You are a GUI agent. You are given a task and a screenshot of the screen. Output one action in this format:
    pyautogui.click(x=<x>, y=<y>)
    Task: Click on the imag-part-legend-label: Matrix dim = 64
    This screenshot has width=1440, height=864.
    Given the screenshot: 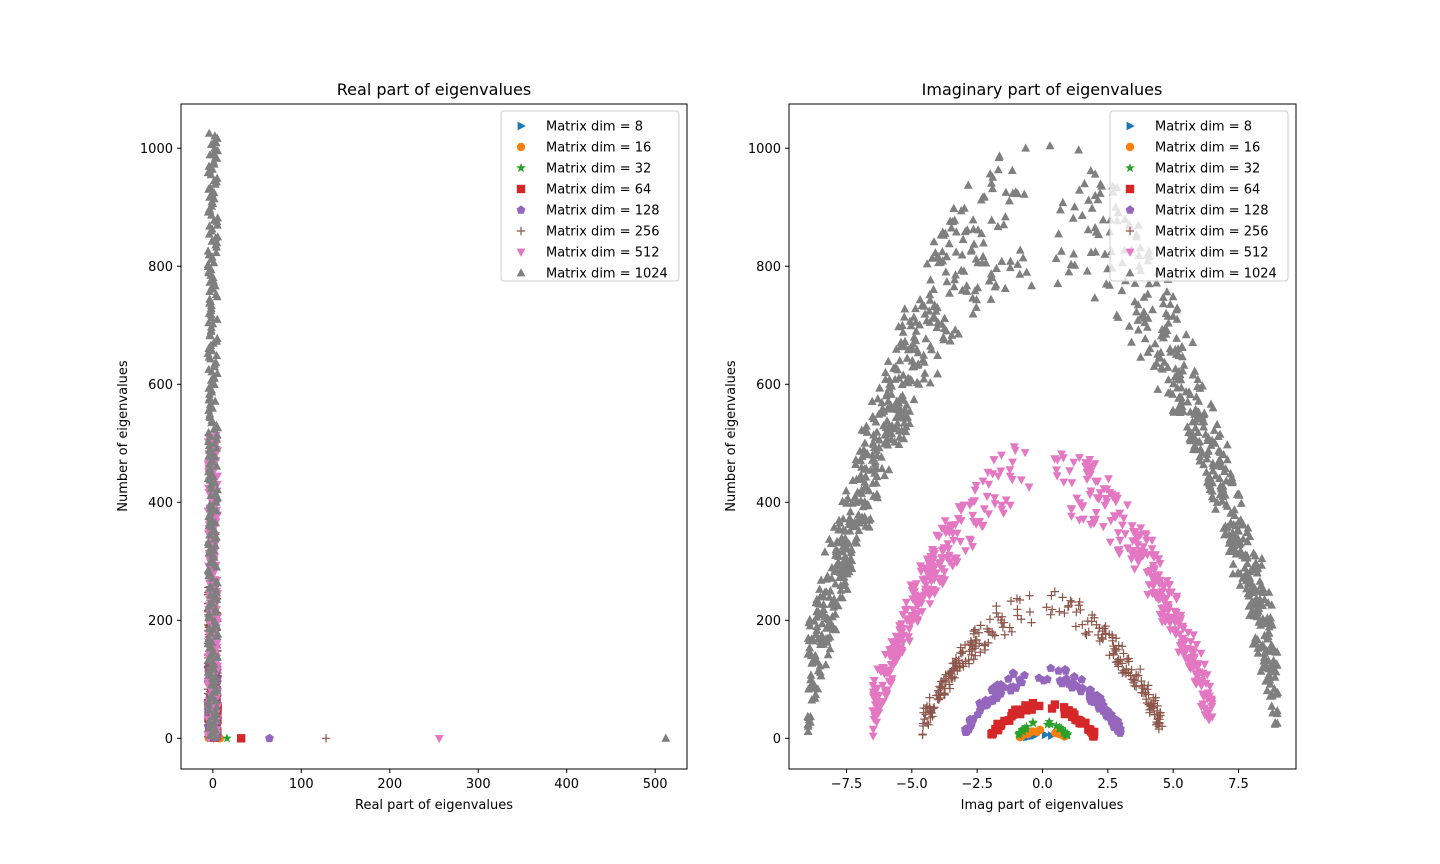 What is the action you would take?
    pyautogui.click(x=1207, y=190)
    